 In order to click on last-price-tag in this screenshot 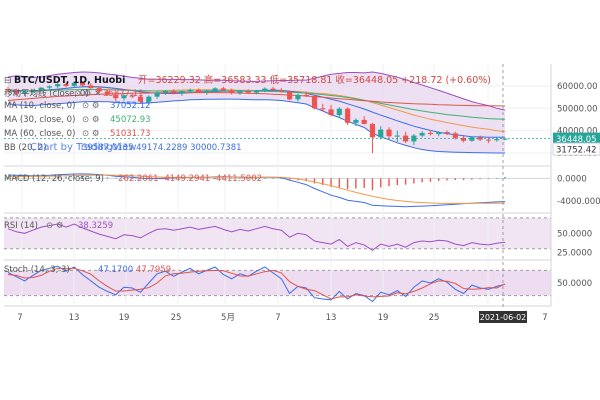, I will do `click(576, 138)`.